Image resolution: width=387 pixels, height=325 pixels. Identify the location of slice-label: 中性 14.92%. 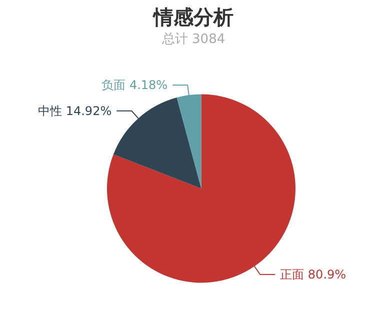
(75, 111).